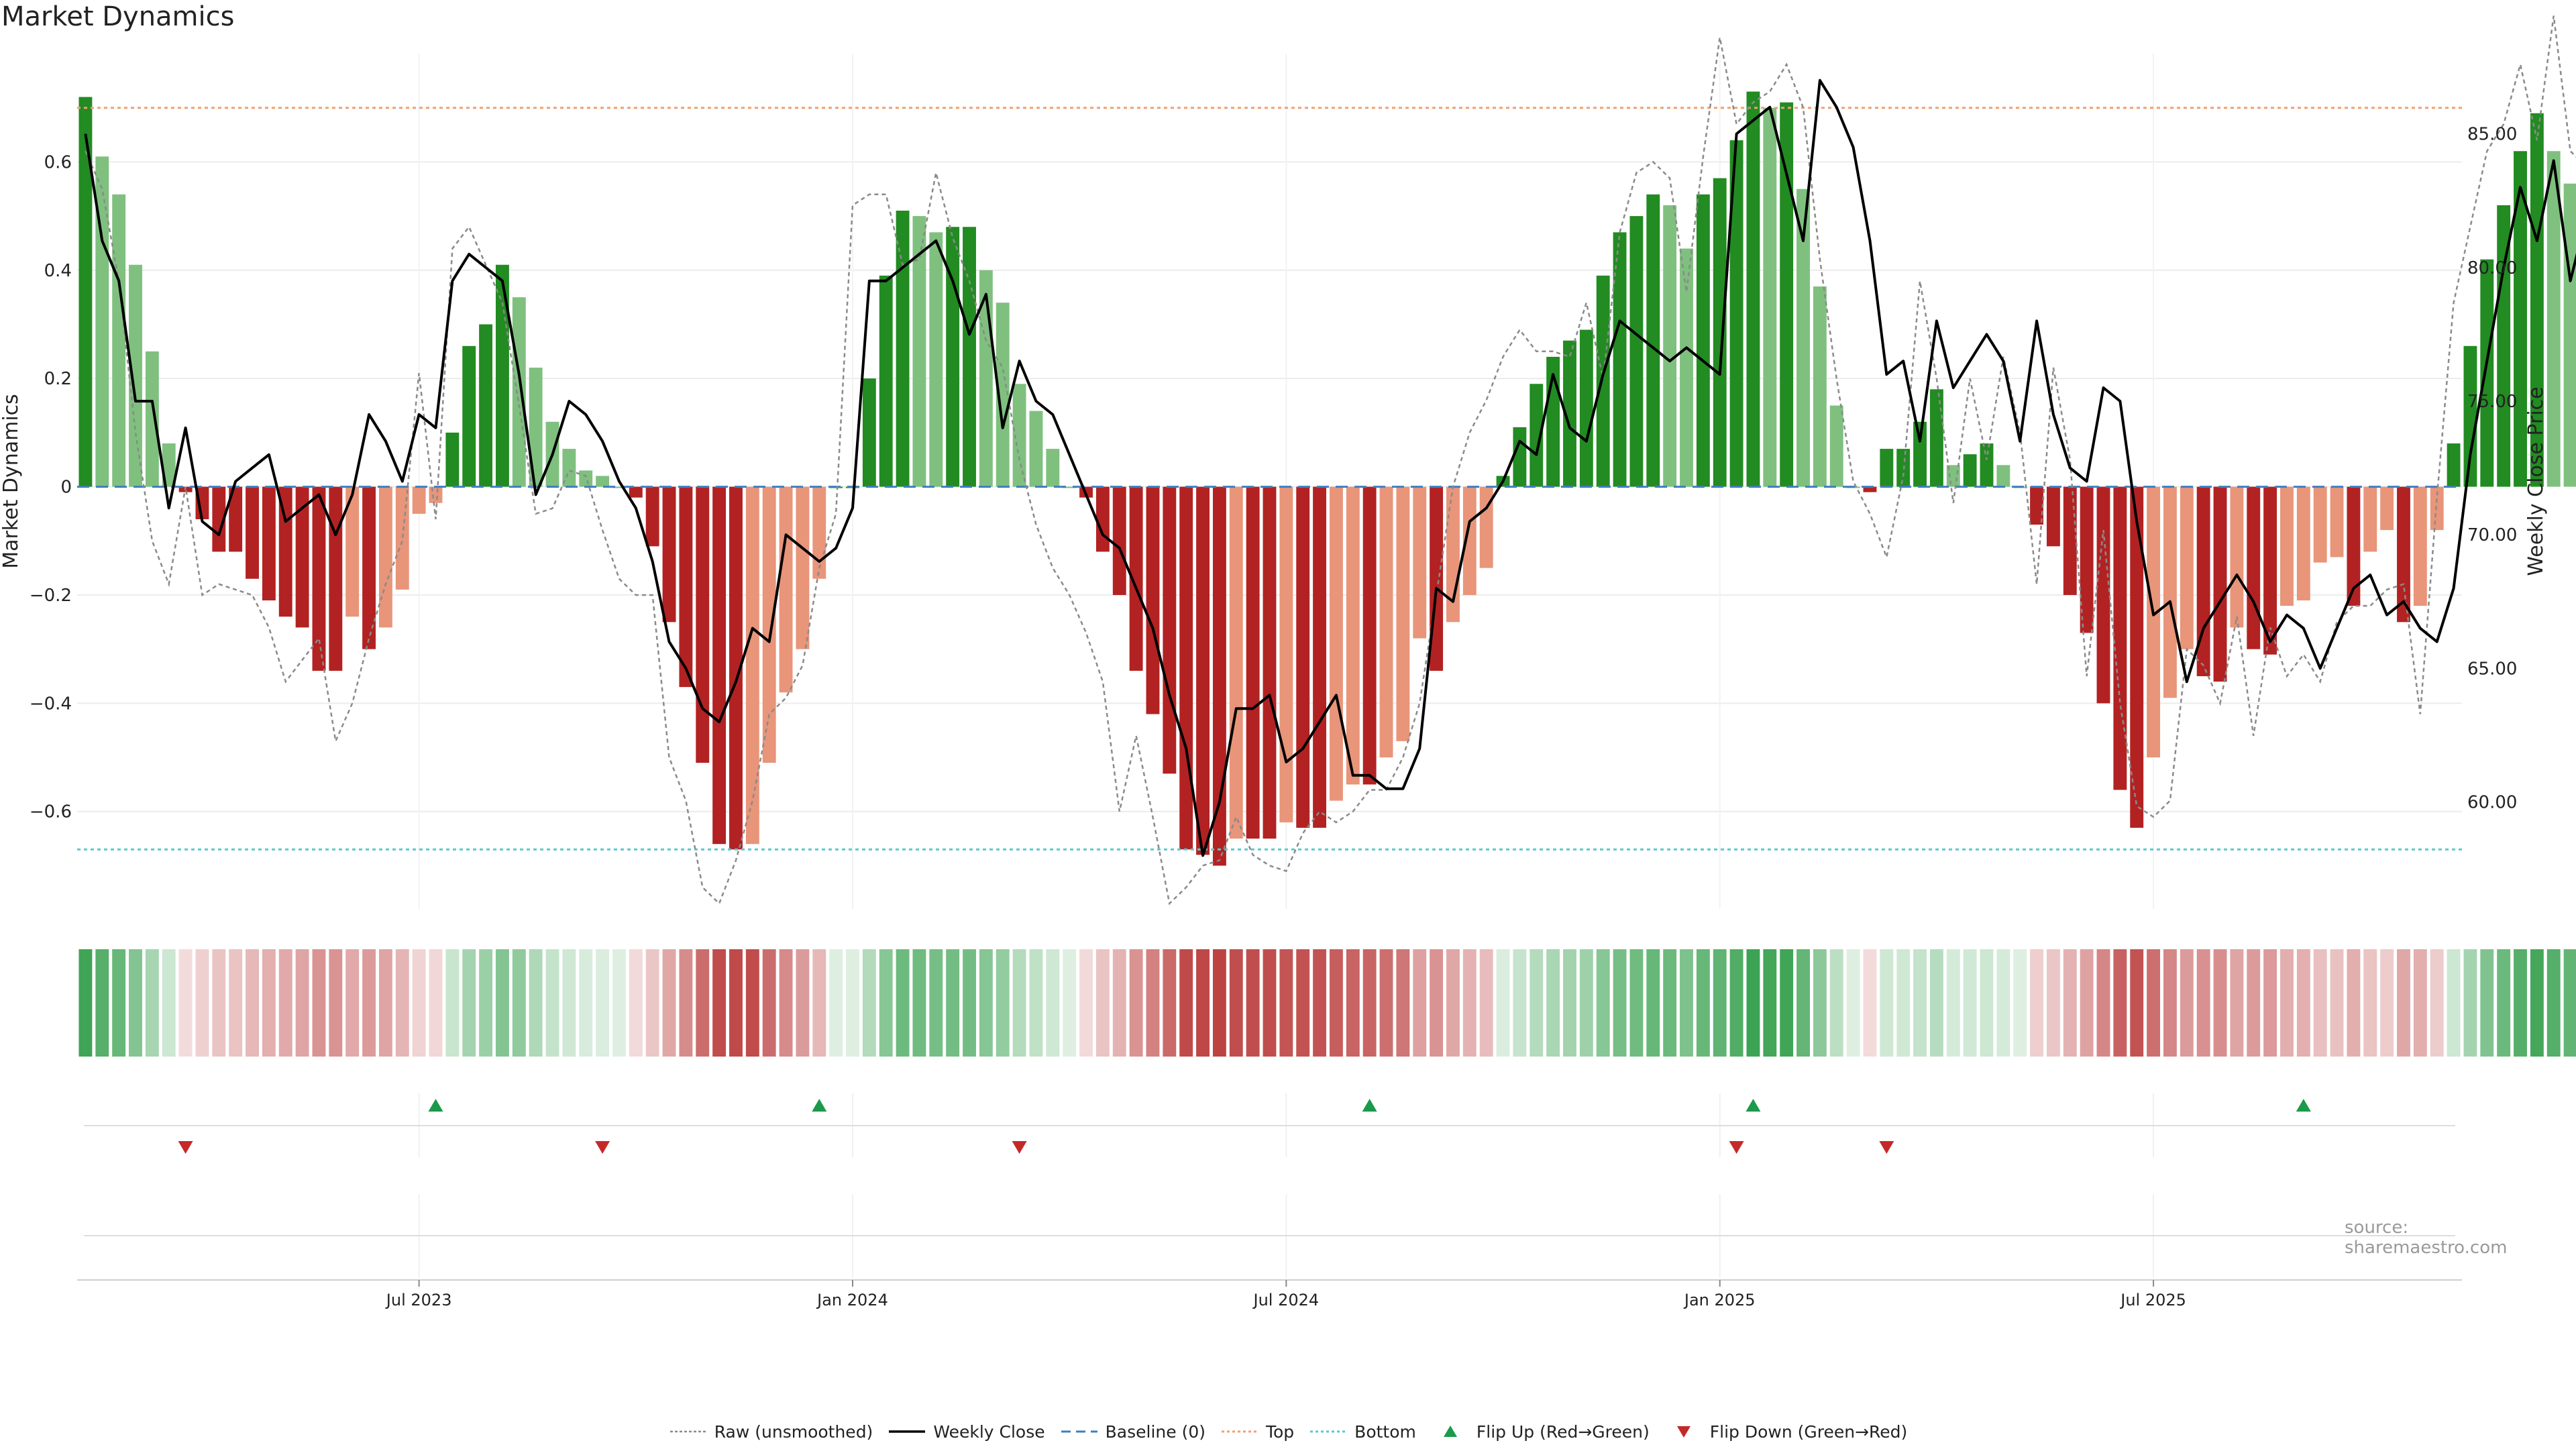 Image resolution: width=2576 pixels, height=1449 pixels. What do you see at coordinates (1019, 1147) in the screenshot?
I see `flip-down-marker` at bounding box center [1019, 1147].